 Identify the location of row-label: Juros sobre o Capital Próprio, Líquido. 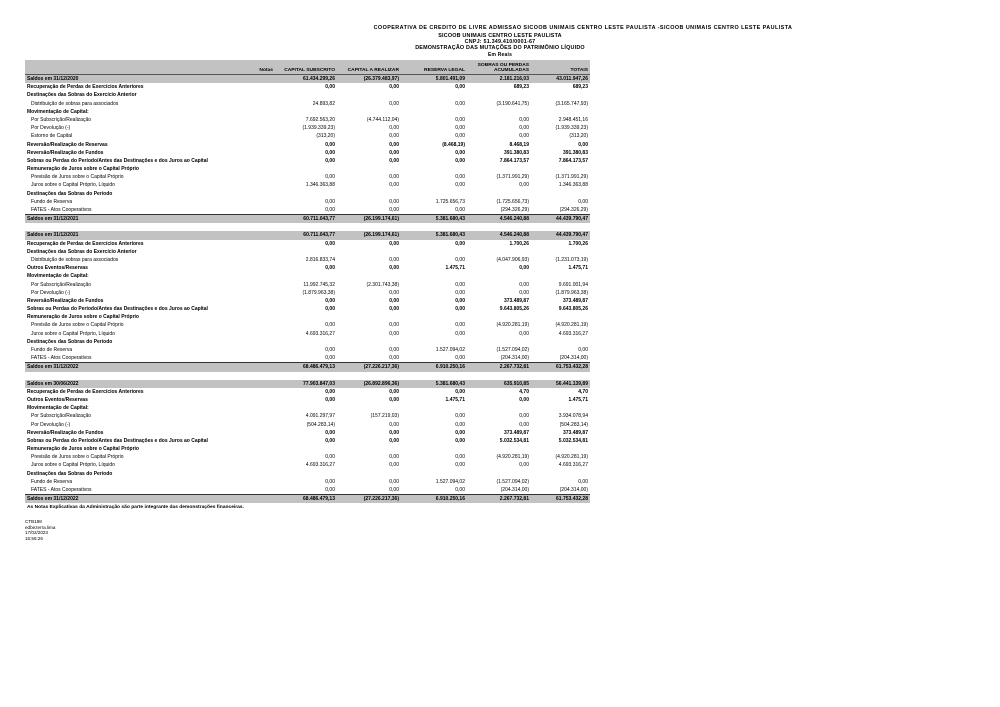
(73, 333).